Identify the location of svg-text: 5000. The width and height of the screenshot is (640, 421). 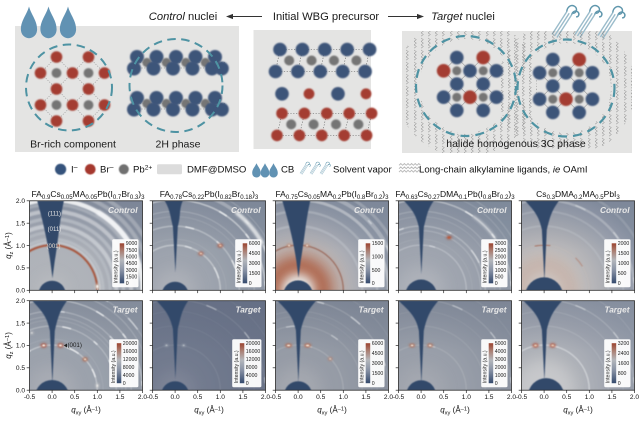
(501, 344).